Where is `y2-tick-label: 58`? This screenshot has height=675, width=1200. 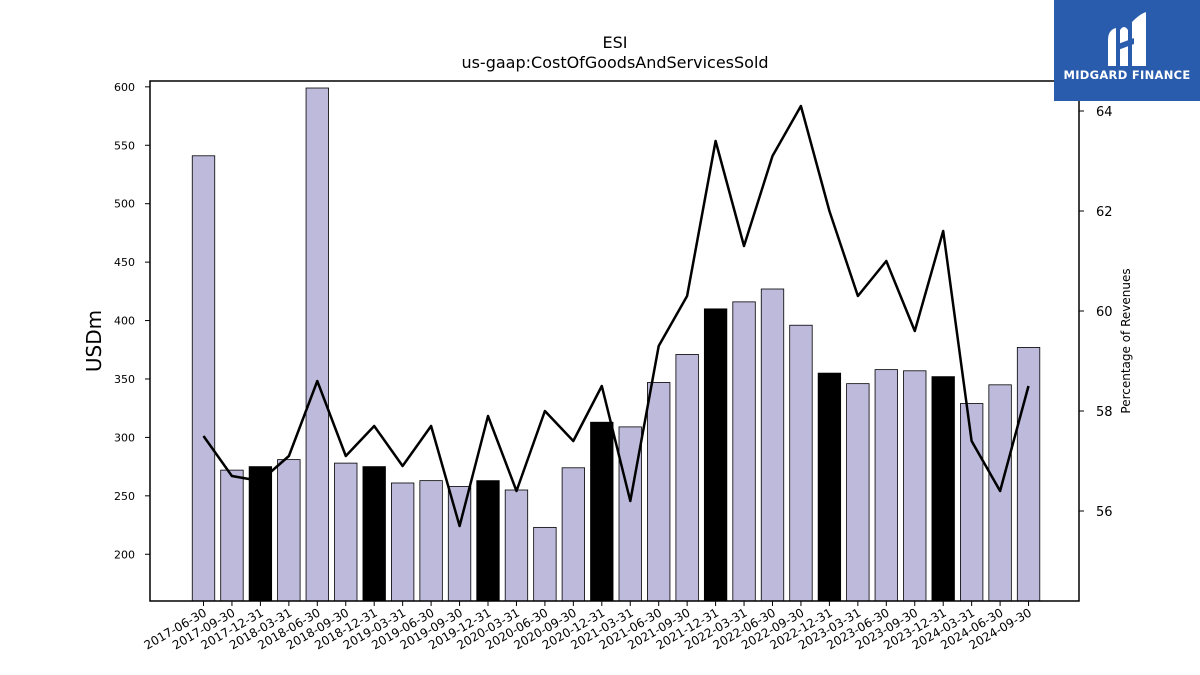 y2-tick-label: 58 is located at coordinates (1104, 412).